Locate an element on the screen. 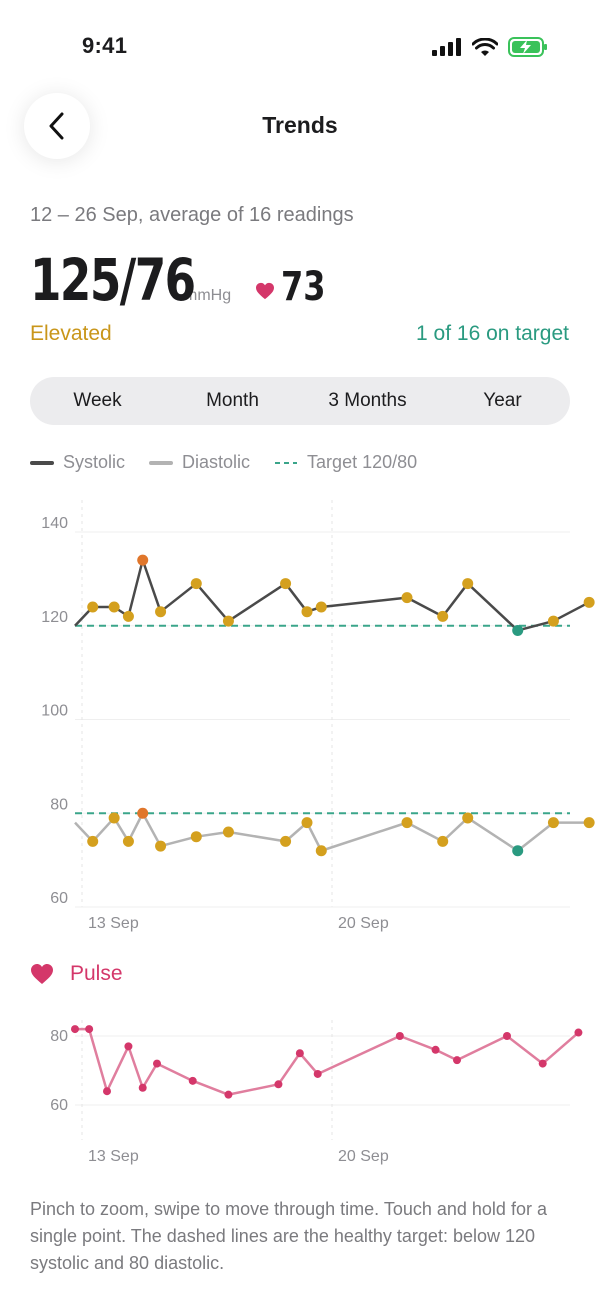 This screenshot has width=600, height=1304. chart-legend: Systolic Diastolic Target 120/80 is located at coordinates (235, 462).